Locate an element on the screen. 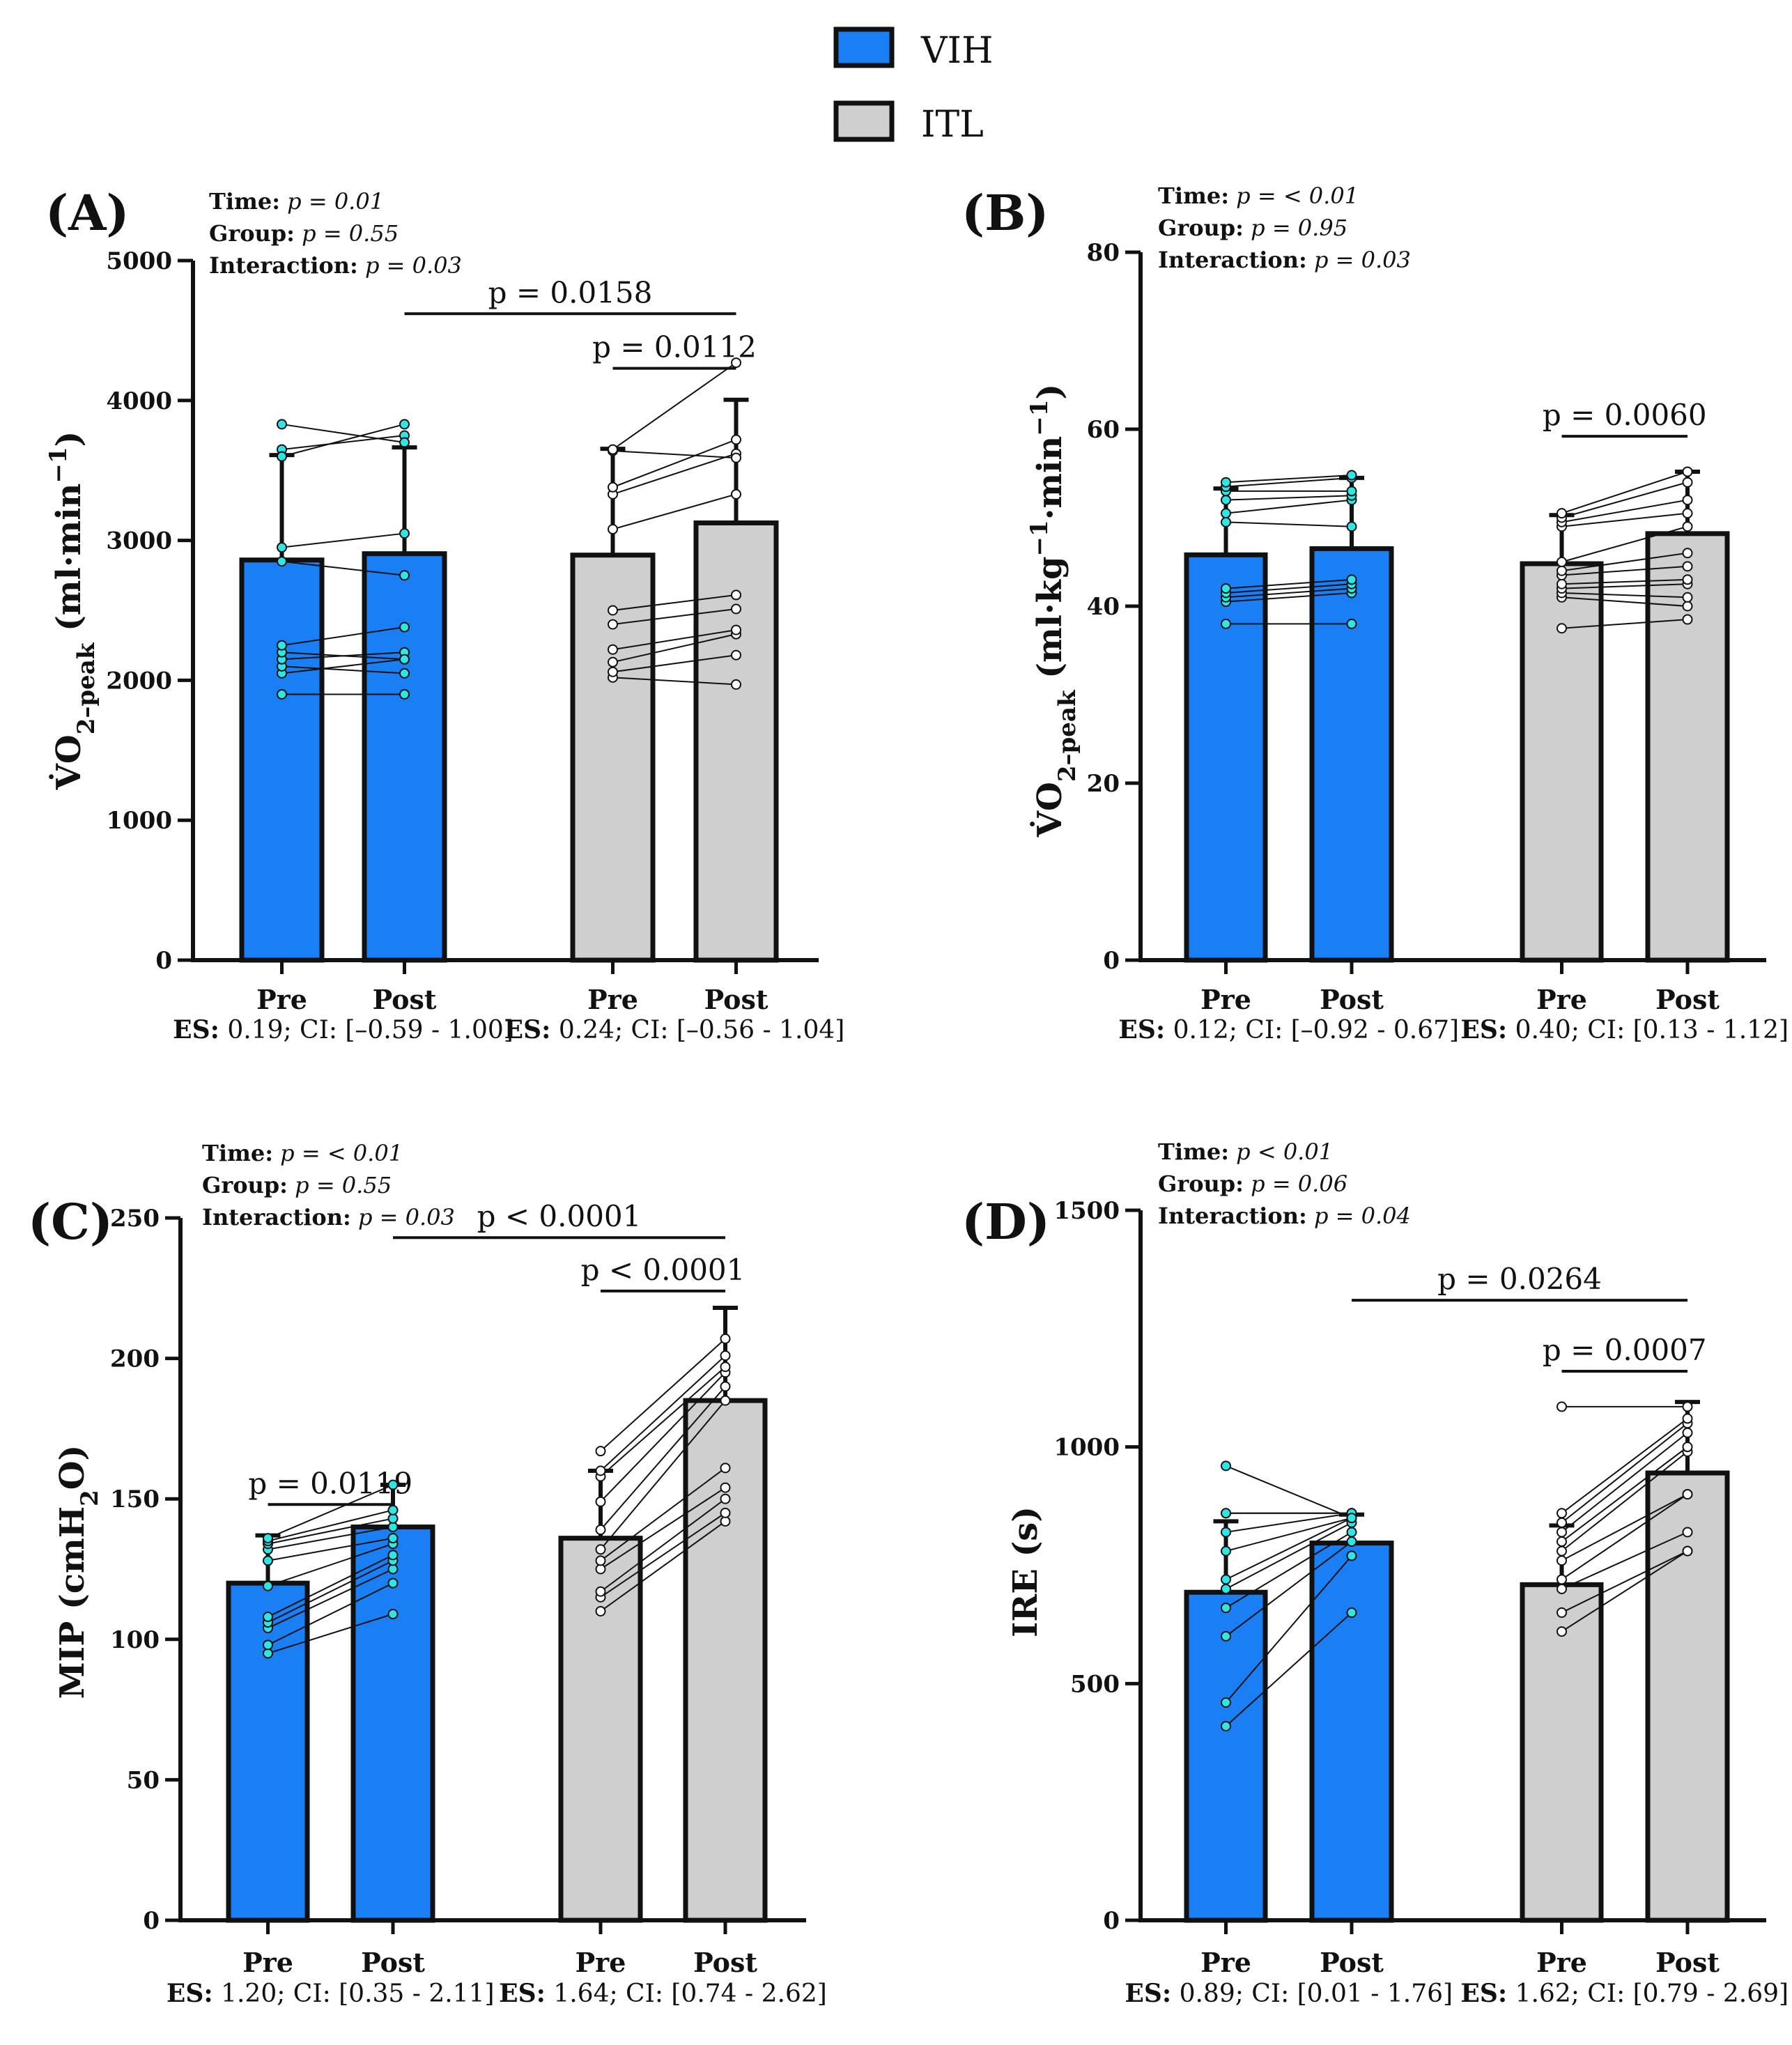  stats-line: Group: p = 0.95 is located at coordinates (1253, 228).